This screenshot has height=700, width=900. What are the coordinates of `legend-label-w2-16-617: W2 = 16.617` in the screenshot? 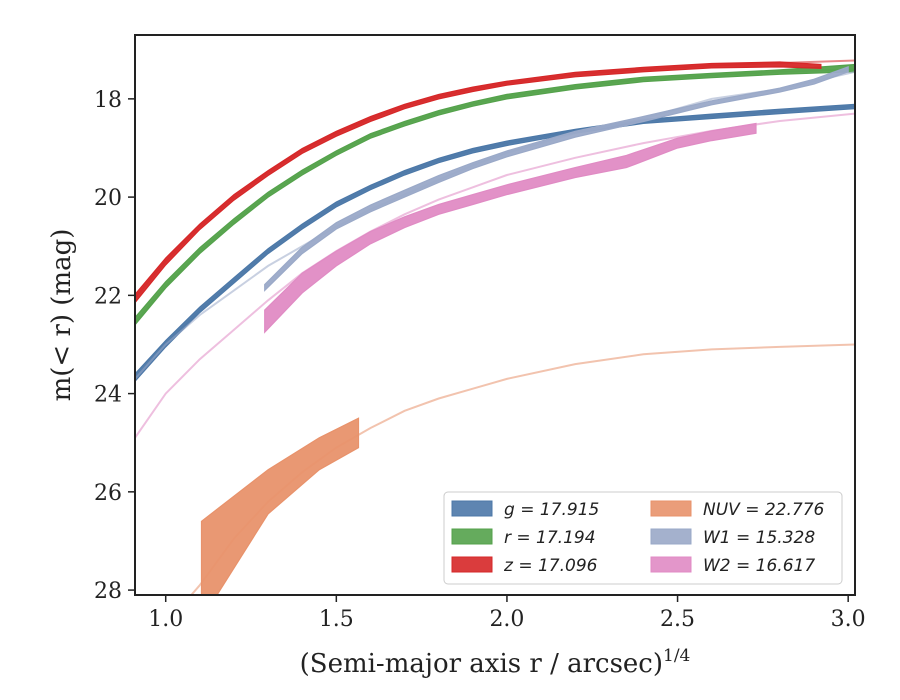 It's located at (759, 566).